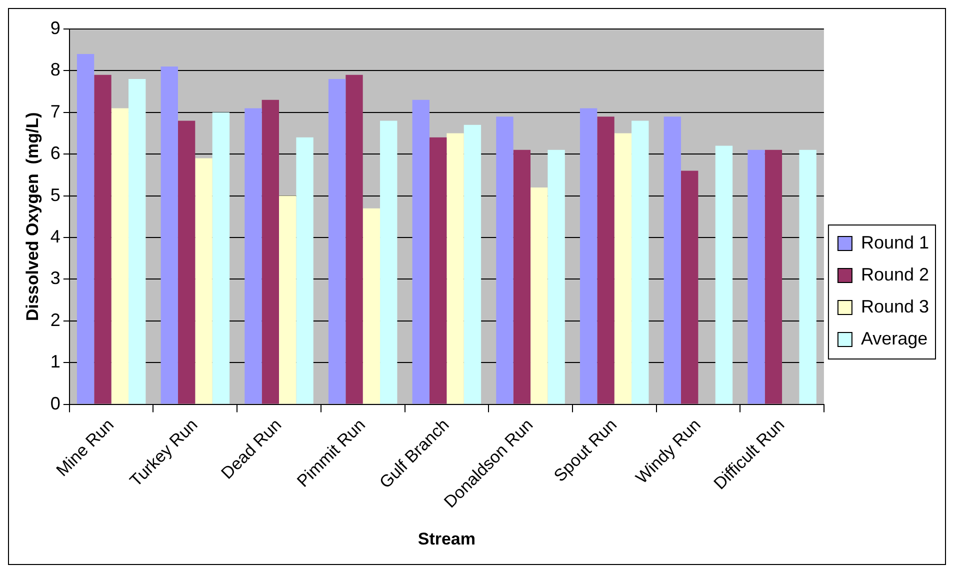 This screenshot has width=954, height=573. Describe the element at coordinates (55, 111) in the screenshot. I see `y-tick-label: 7` at that location.